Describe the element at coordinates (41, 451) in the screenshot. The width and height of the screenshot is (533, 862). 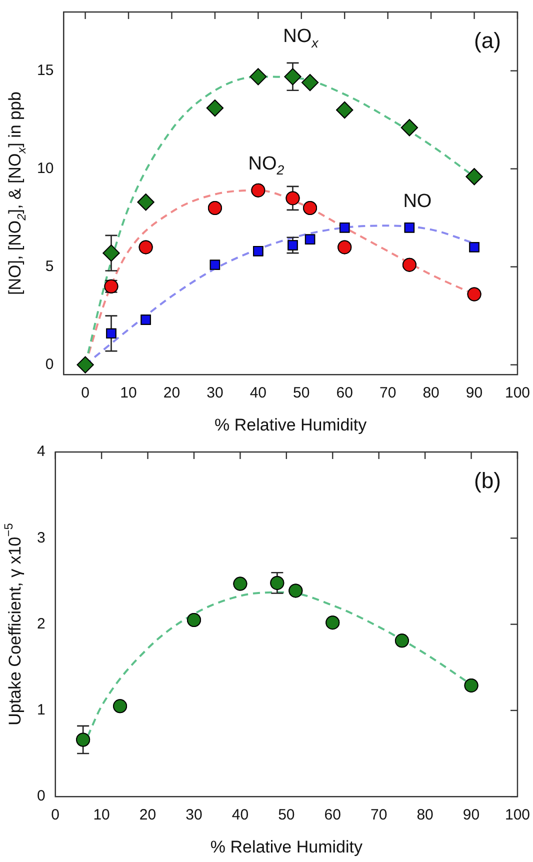
I see `y-tick-label: 4` at that location.